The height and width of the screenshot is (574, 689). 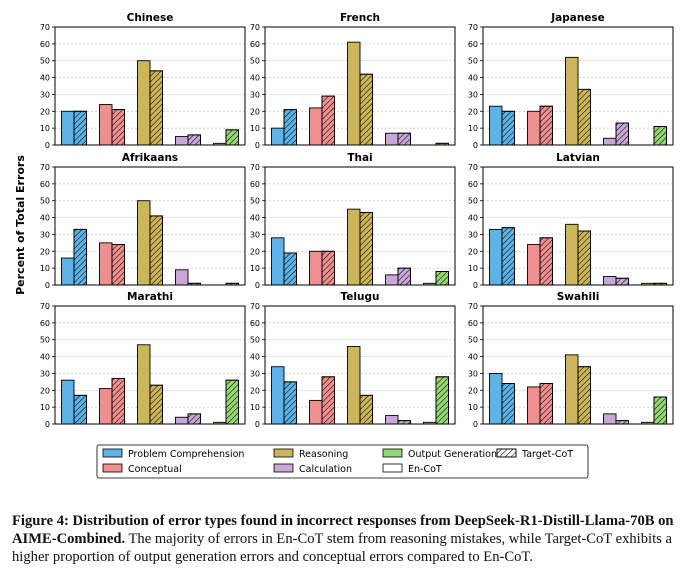 I want to click on legend-label: Conceptual, so click(x=155, y=469).